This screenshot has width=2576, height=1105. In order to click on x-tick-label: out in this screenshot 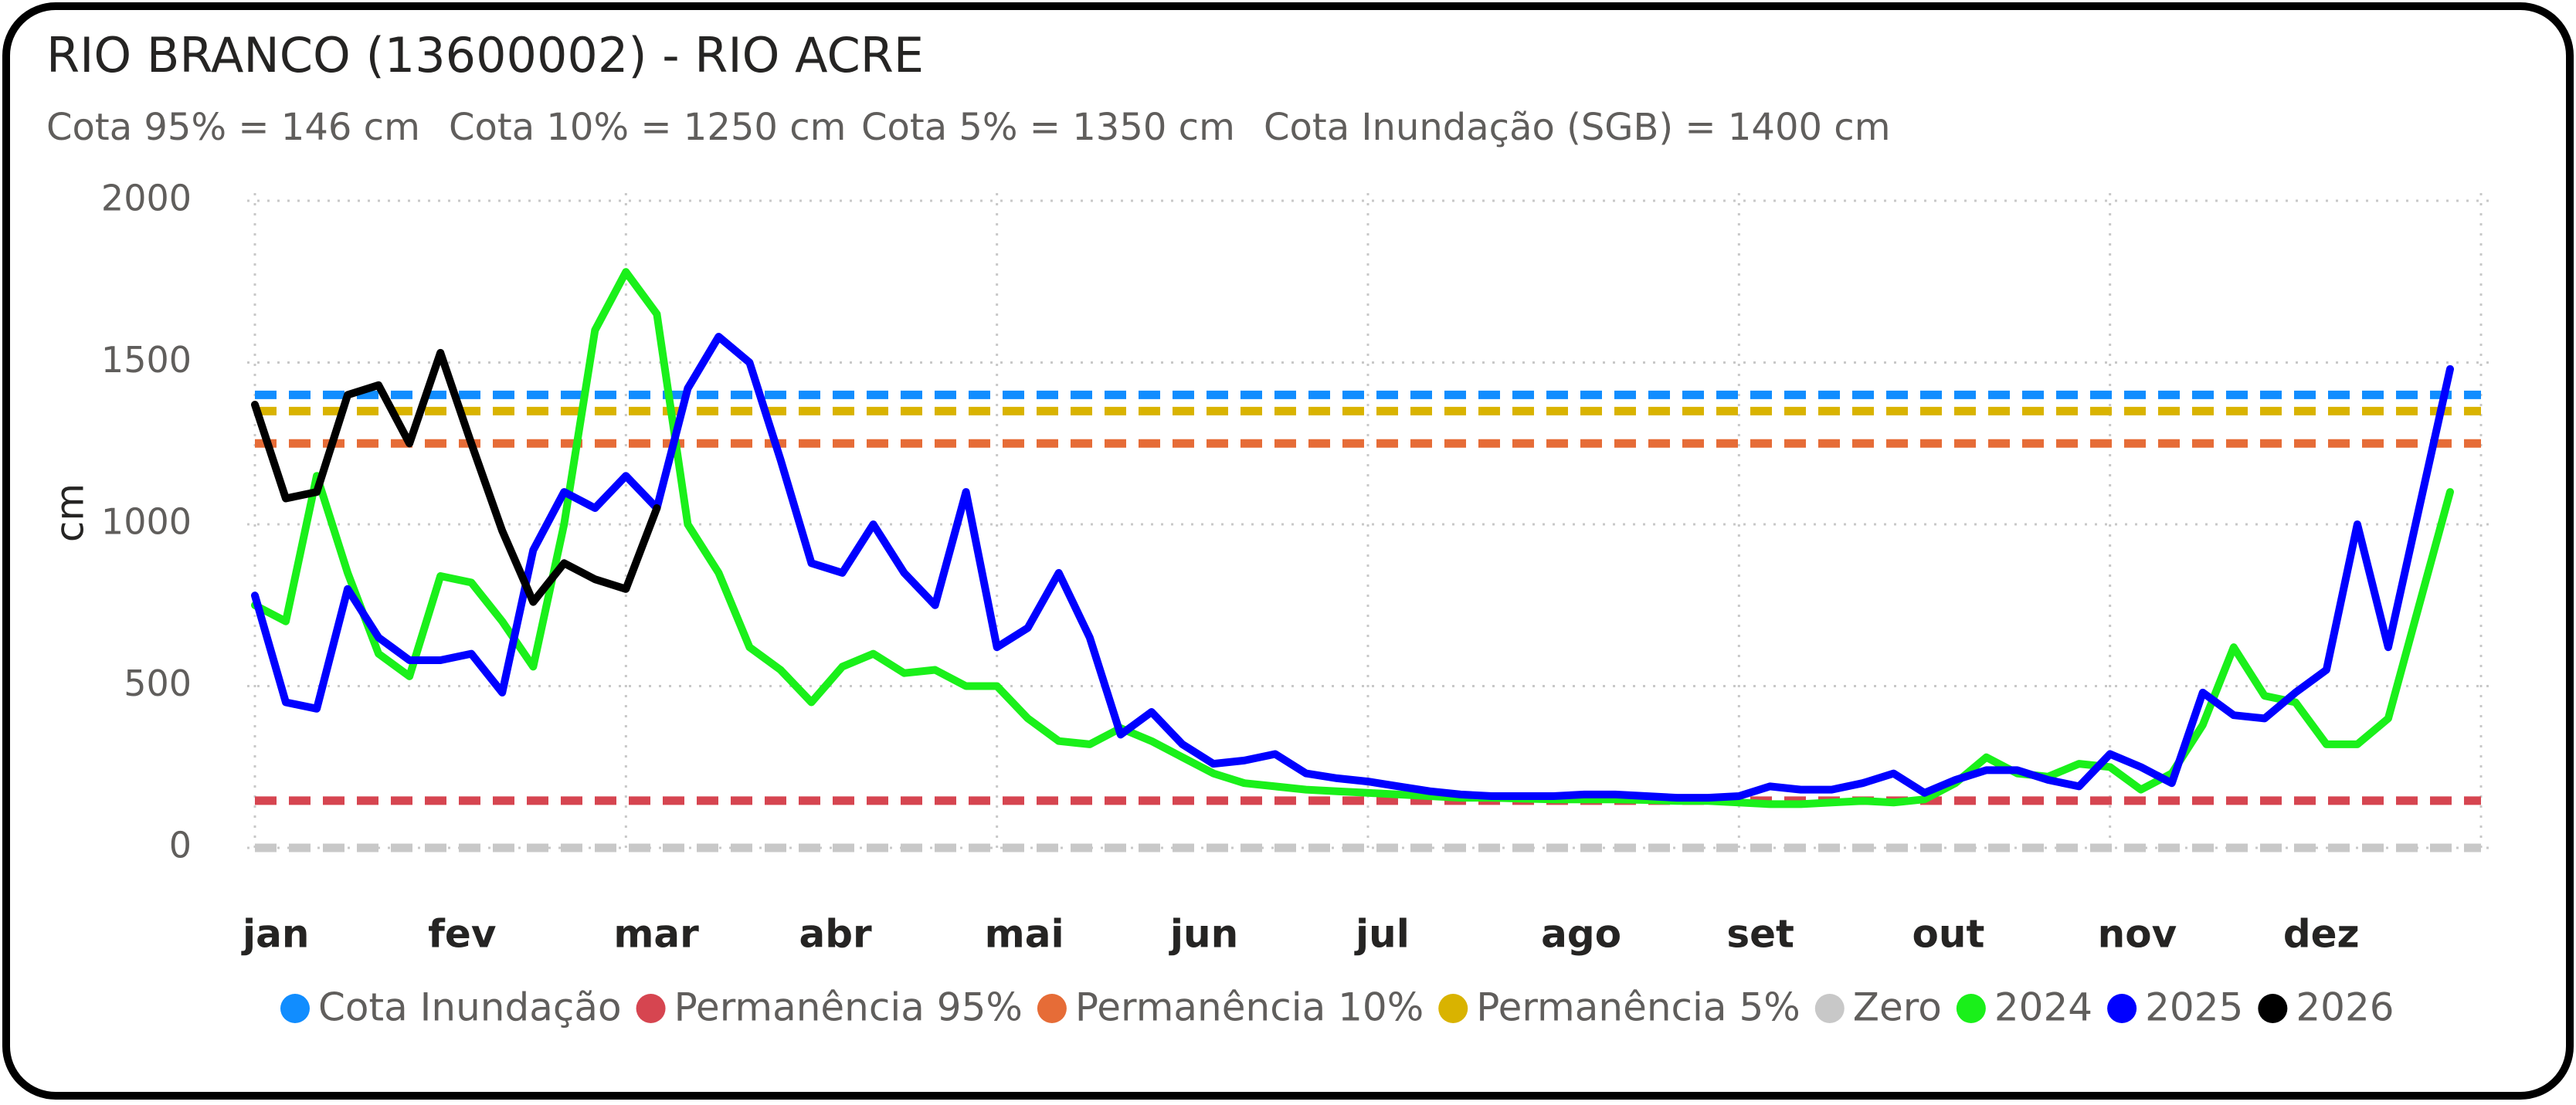, I will do `click(1949, 934)`.